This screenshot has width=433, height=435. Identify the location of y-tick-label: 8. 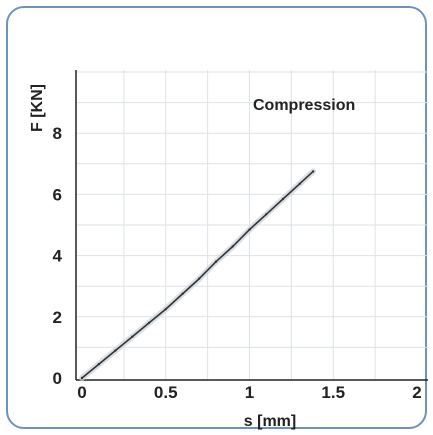
(57, 133).